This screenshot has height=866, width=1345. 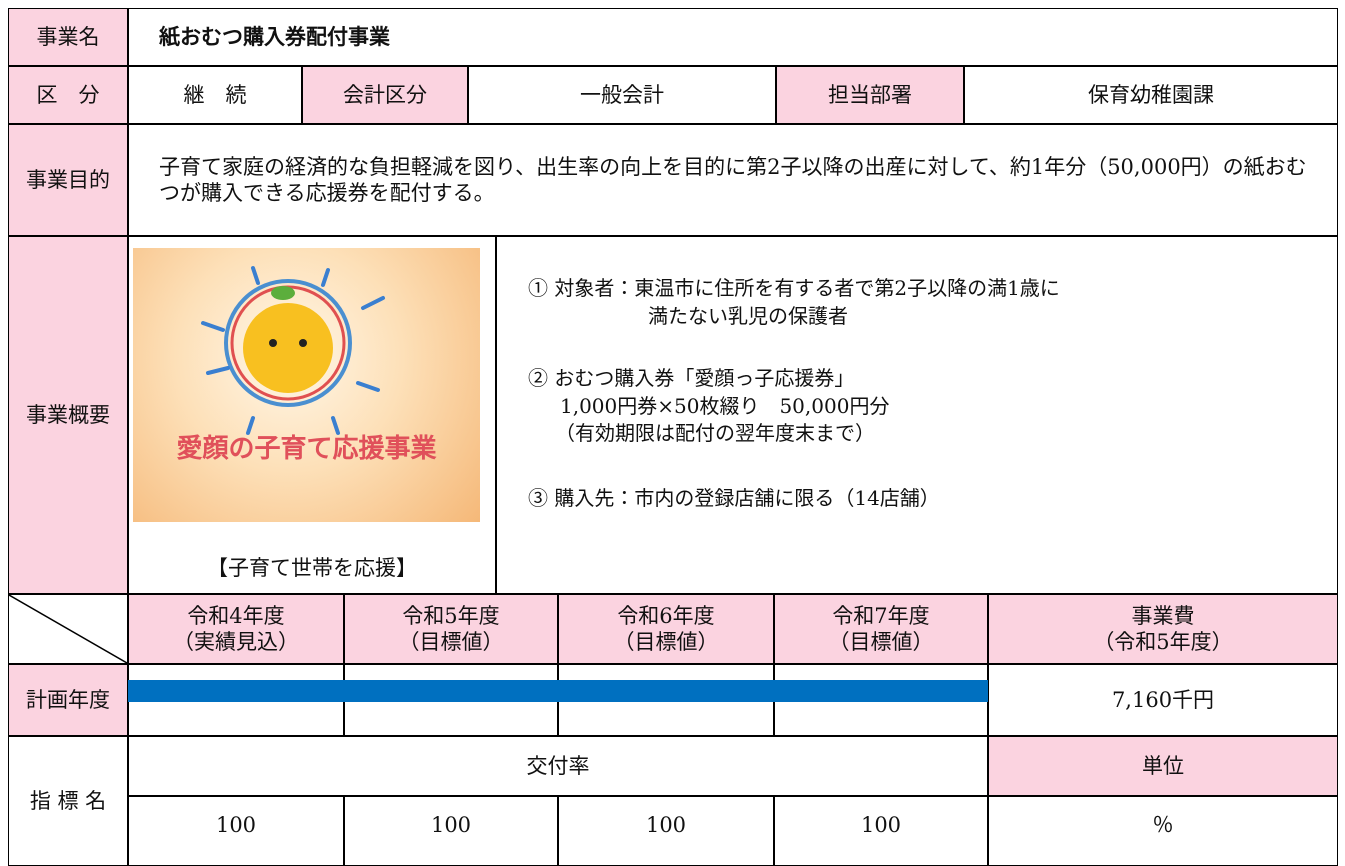 What do you see at coordinates (68, 180) in the screenshot?
I see `label-cell: 事業目的` at bounding box center [68, 180].